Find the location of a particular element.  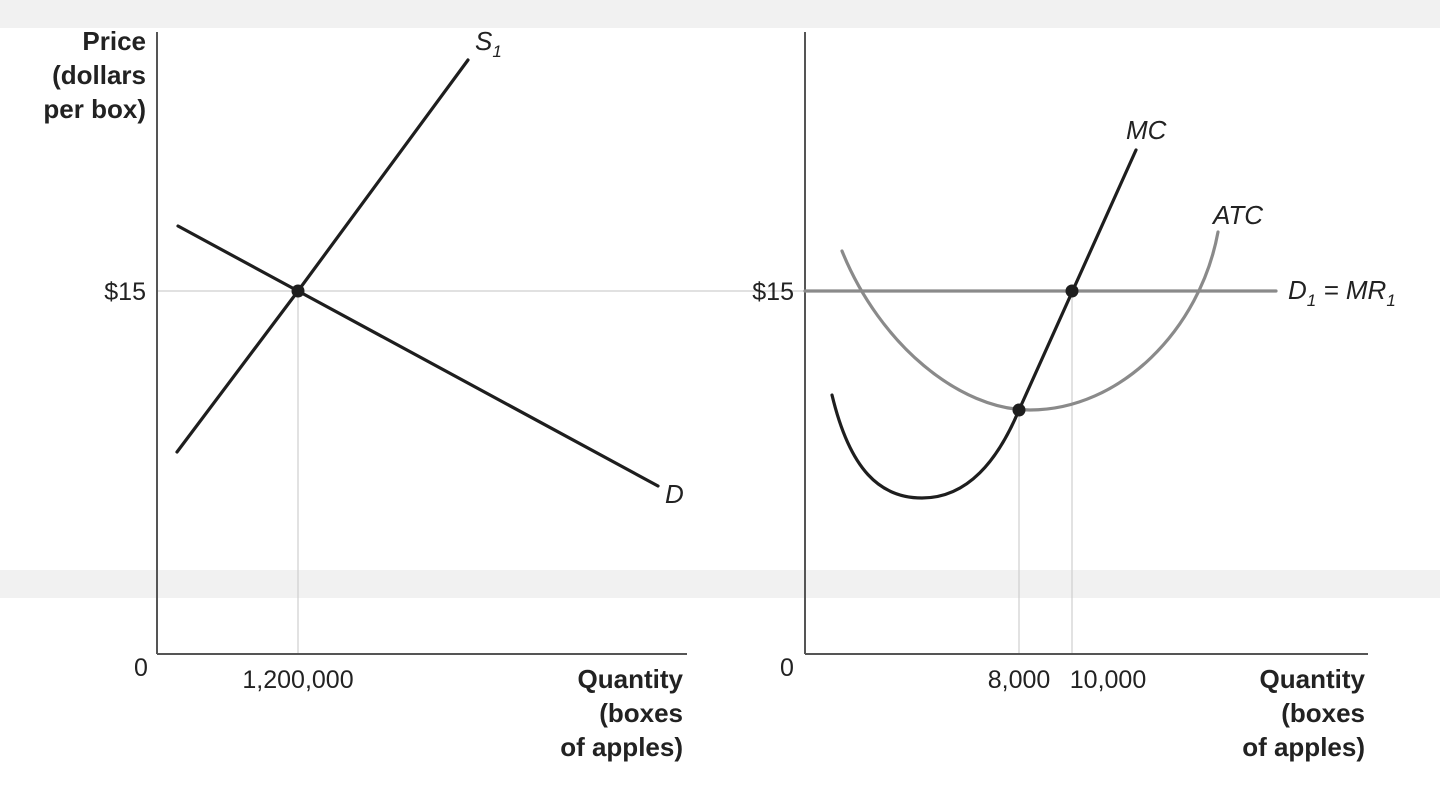

firm-demand-mr-label: D1 = MR1 is located at coordinates (1342, 292).